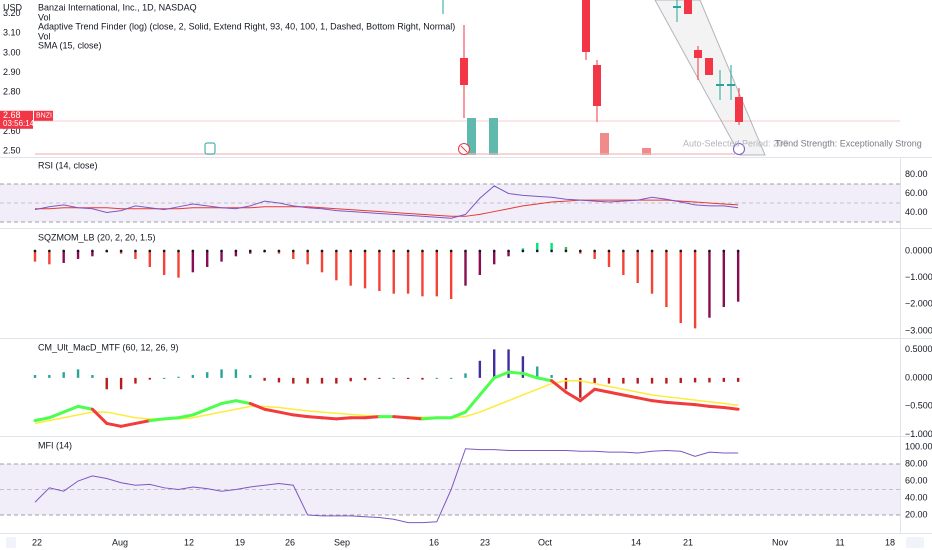 This screenshot has height=550, width=932. I want to click on indicator-tick-label: 0.0000, so click(918, 250).